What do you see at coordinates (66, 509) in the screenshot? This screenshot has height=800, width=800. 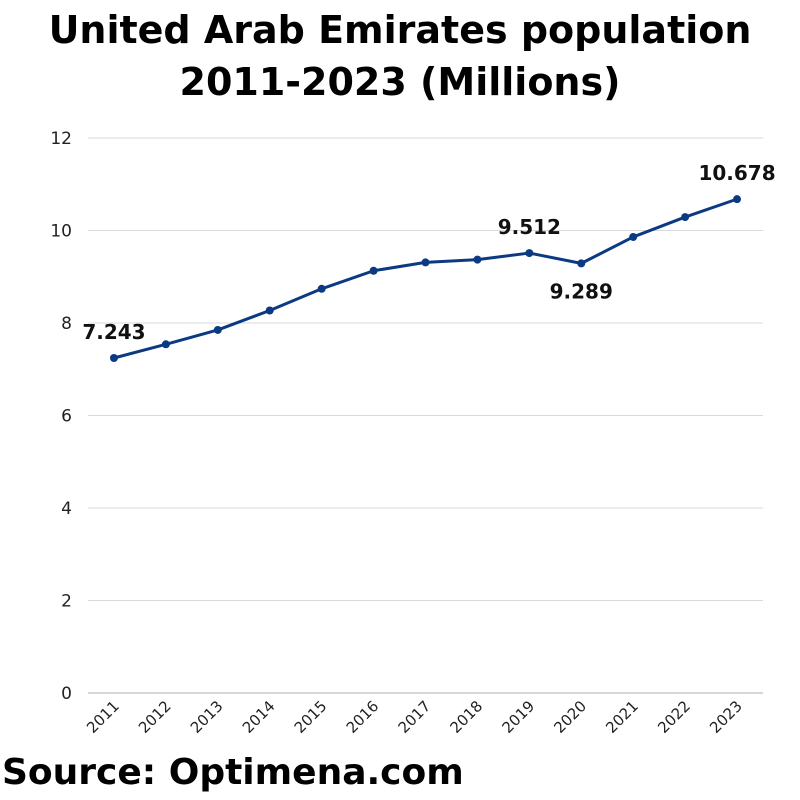 I see `y-tick-label-4: 4` at bounding box center [66, 509].